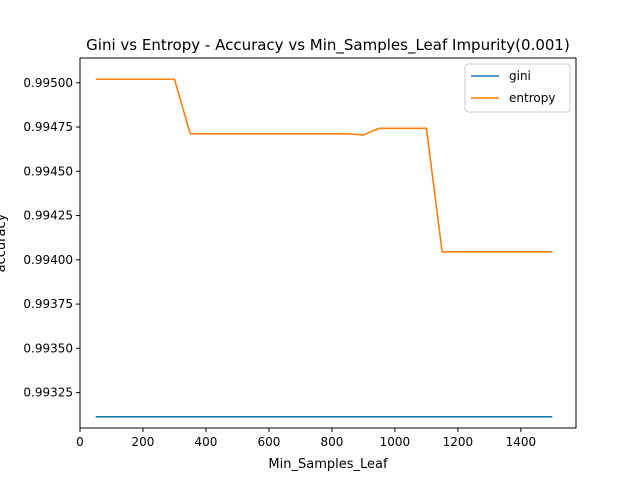 This screenshot has height=480, width=640. What do you see at coordinates (48, 171) in the screenshot?
I see `y-tick-label: 0.99450` at bounding box center [48, 171].